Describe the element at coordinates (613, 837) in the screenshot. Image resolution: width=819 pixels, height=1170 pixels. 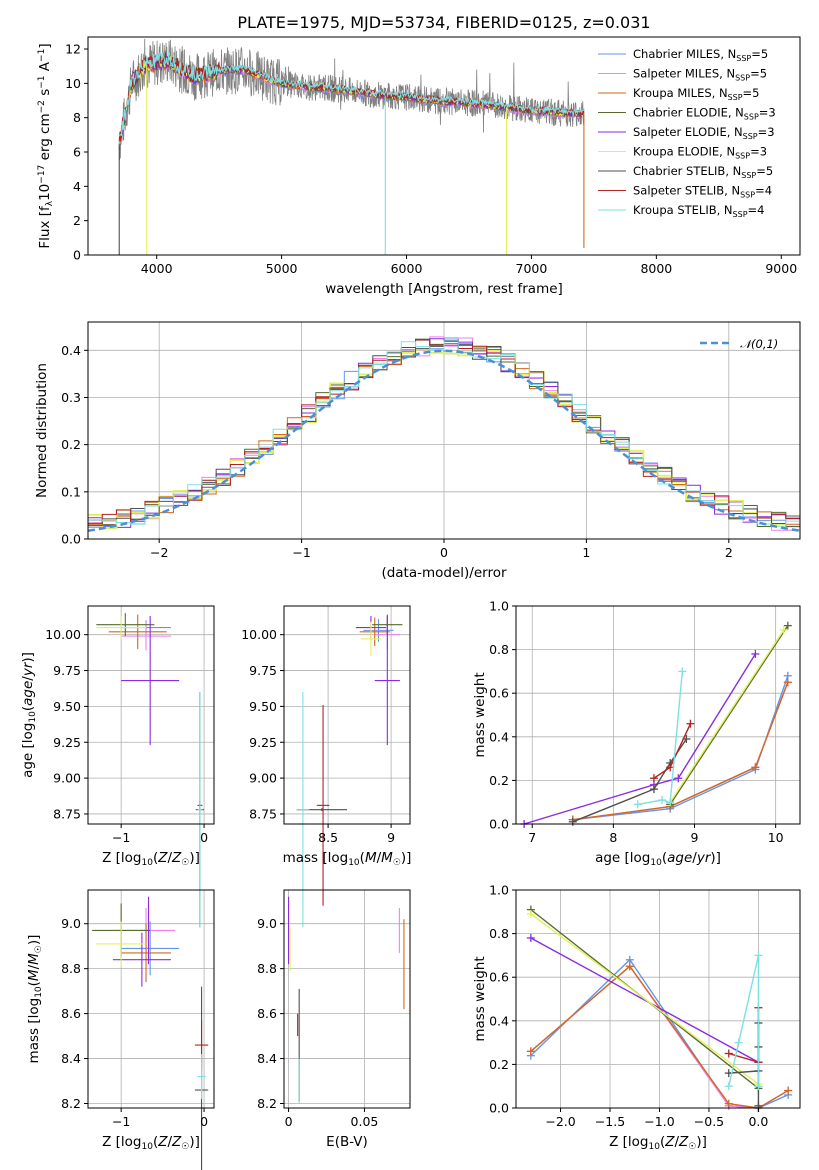
I see `x-tick-label: 8` at that location.